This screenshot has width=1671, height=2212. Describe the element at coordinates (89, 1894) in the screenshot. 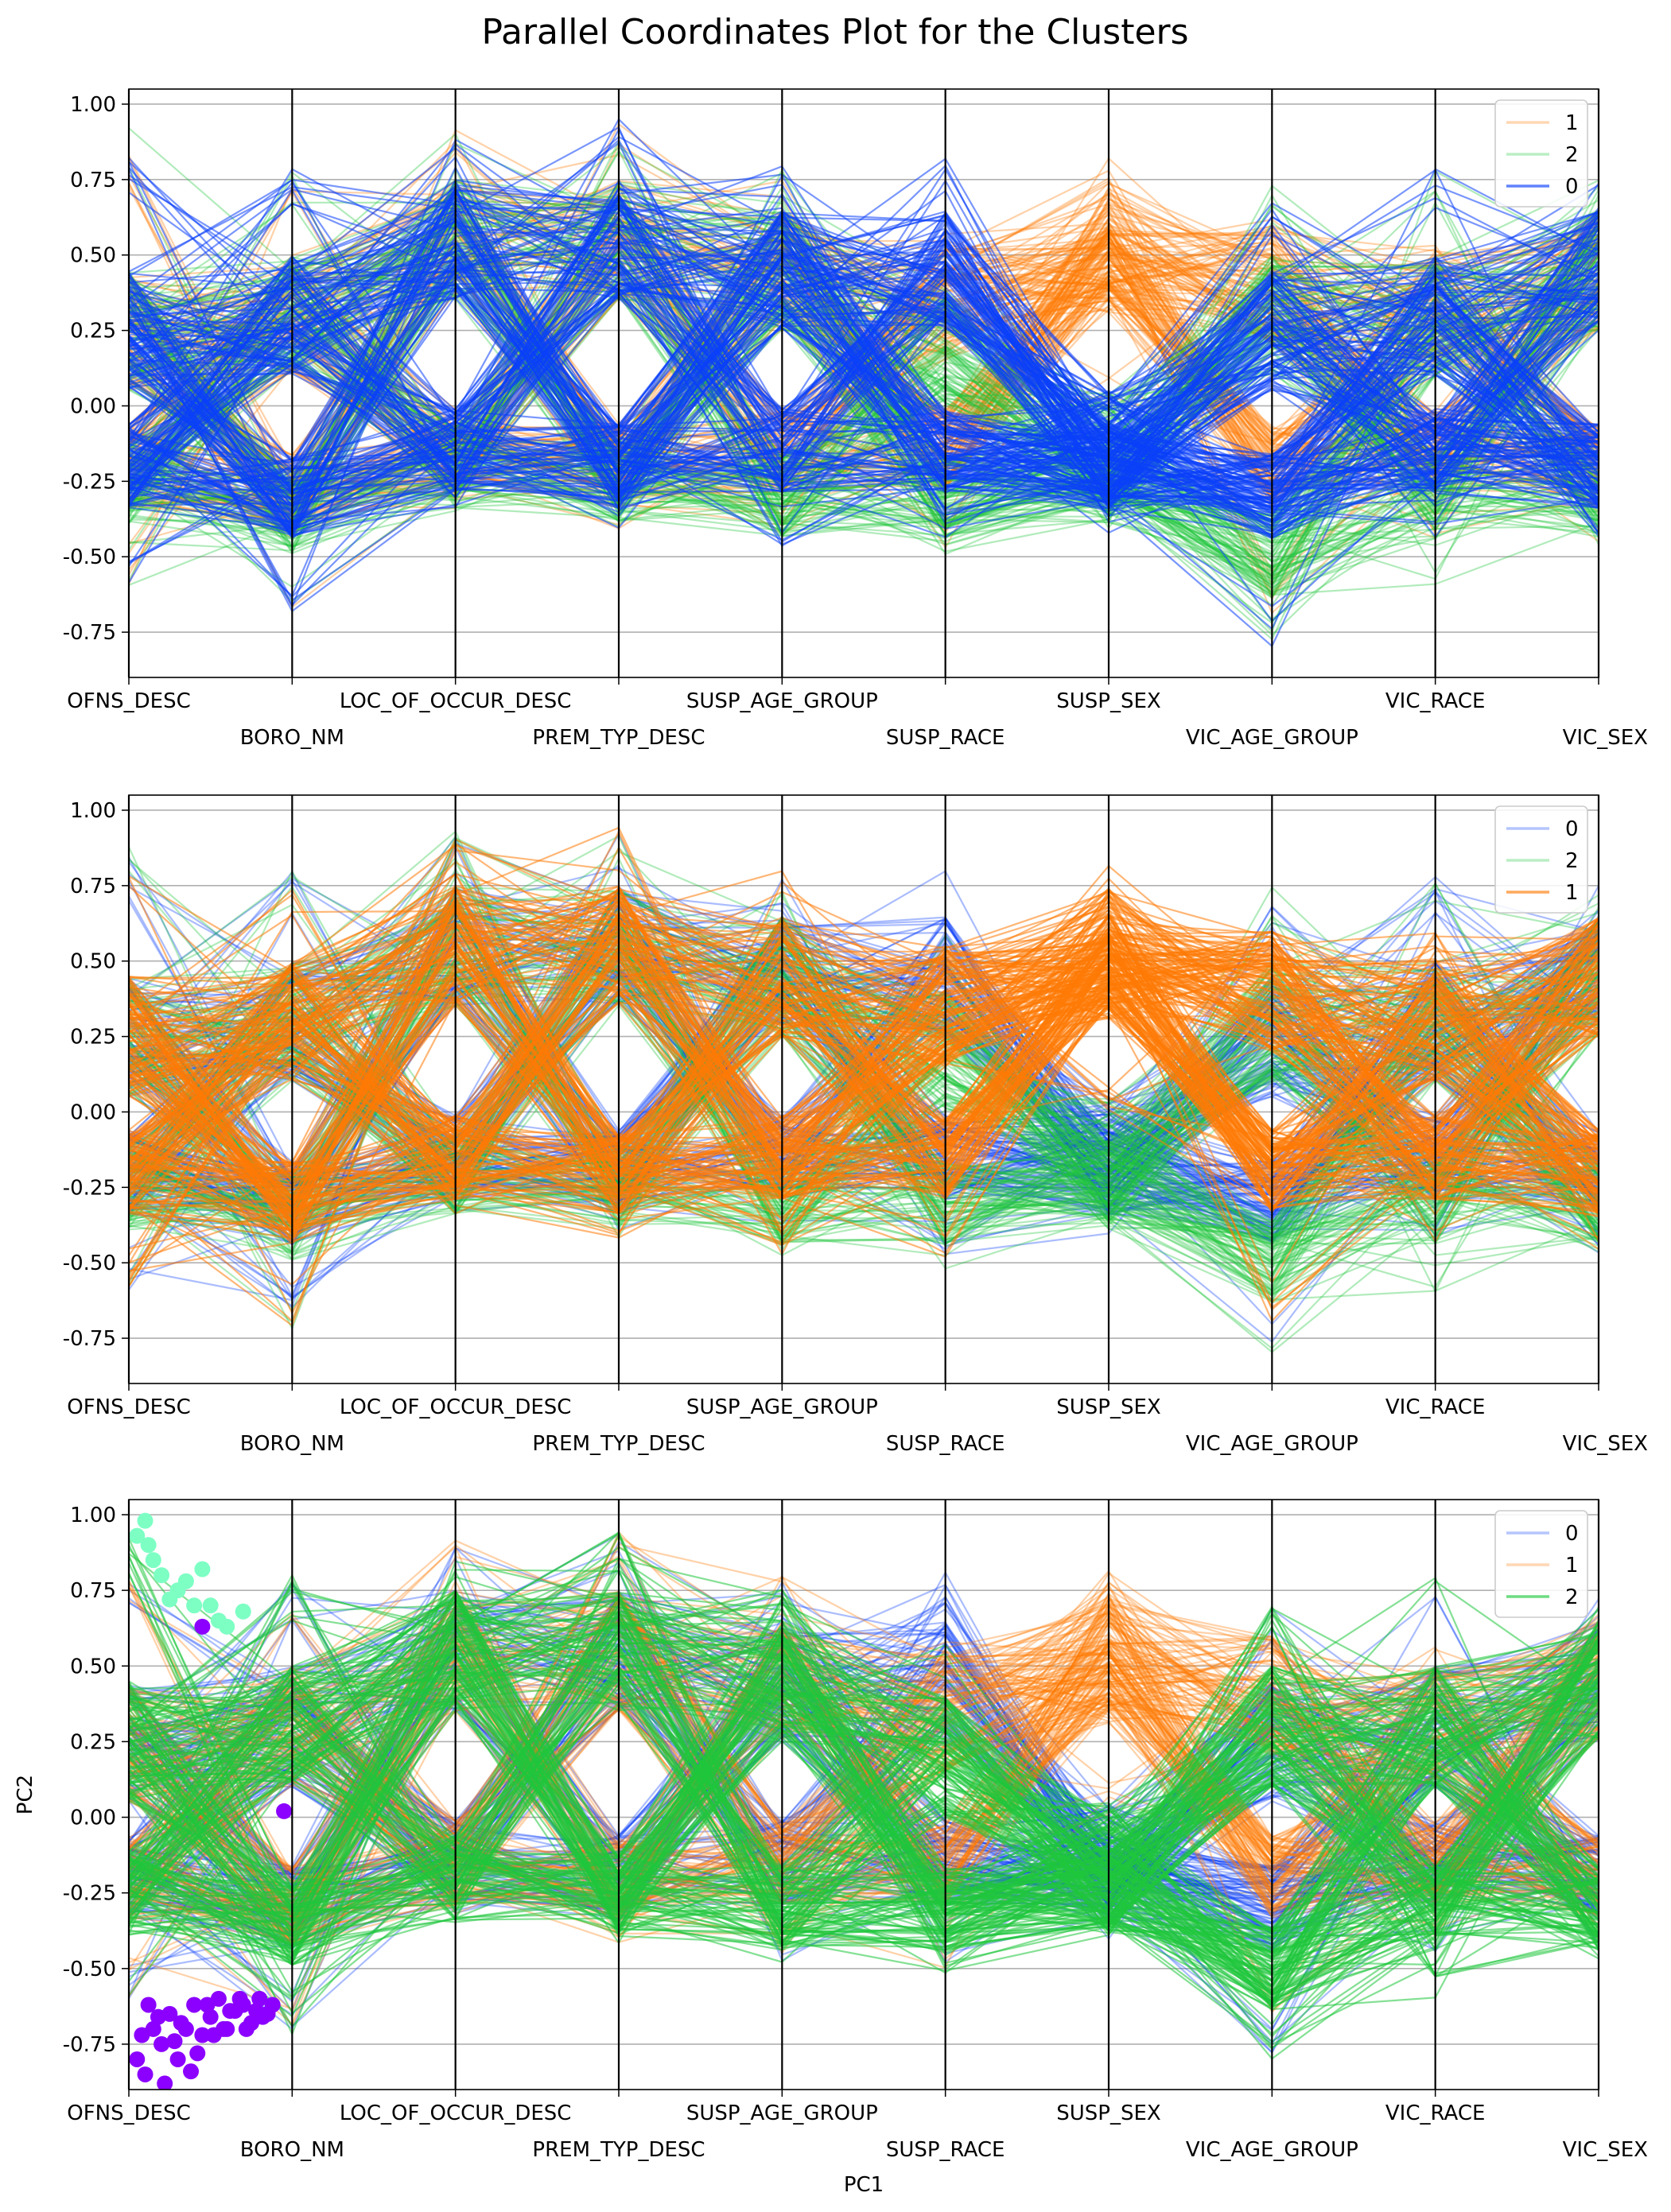

I see `y-tick-label: -0.25` at that location.